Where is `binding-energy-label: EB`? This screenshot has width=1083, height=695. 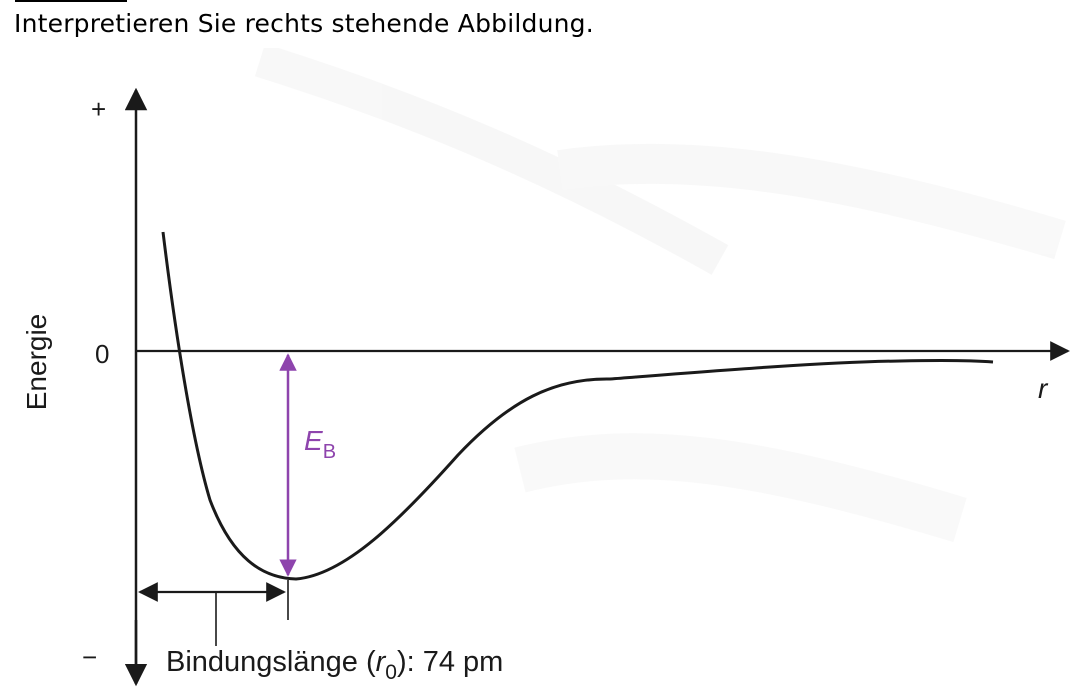 binding-energy-label: EB is located at coordinates (320, 444).